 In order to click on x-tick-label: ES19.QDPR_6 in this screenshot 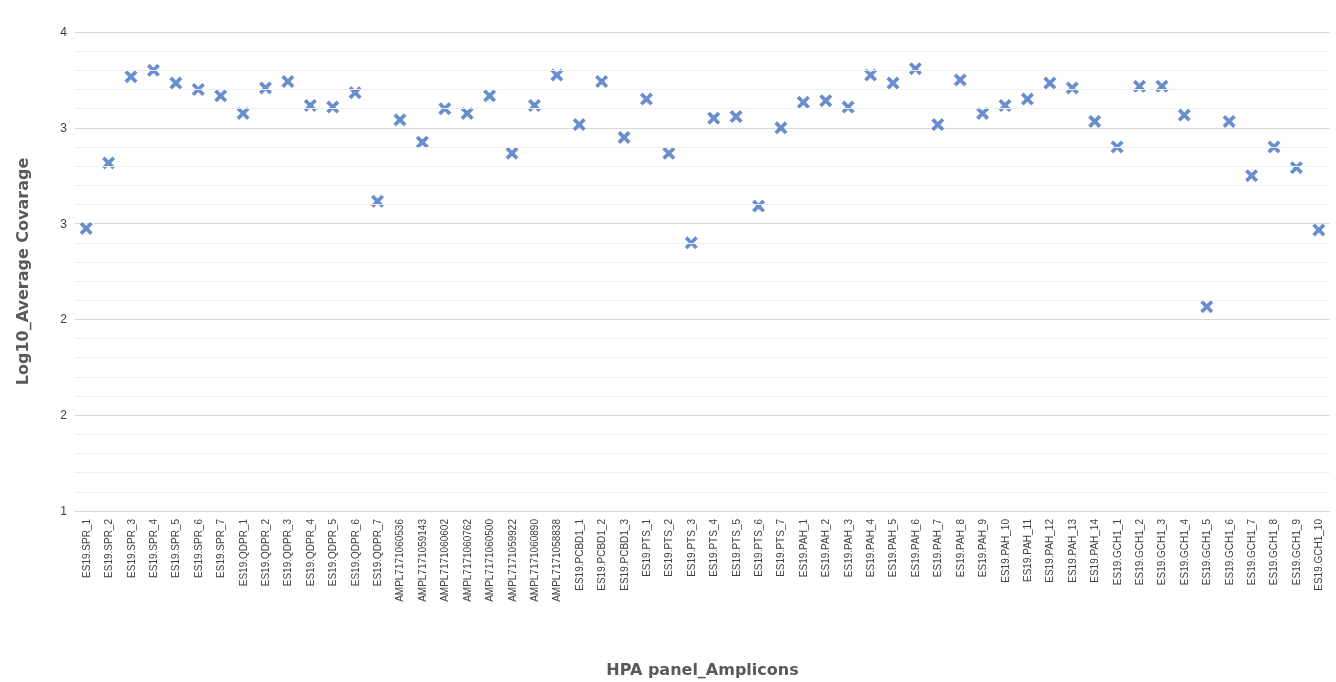, I will do `click(355, 552)`.